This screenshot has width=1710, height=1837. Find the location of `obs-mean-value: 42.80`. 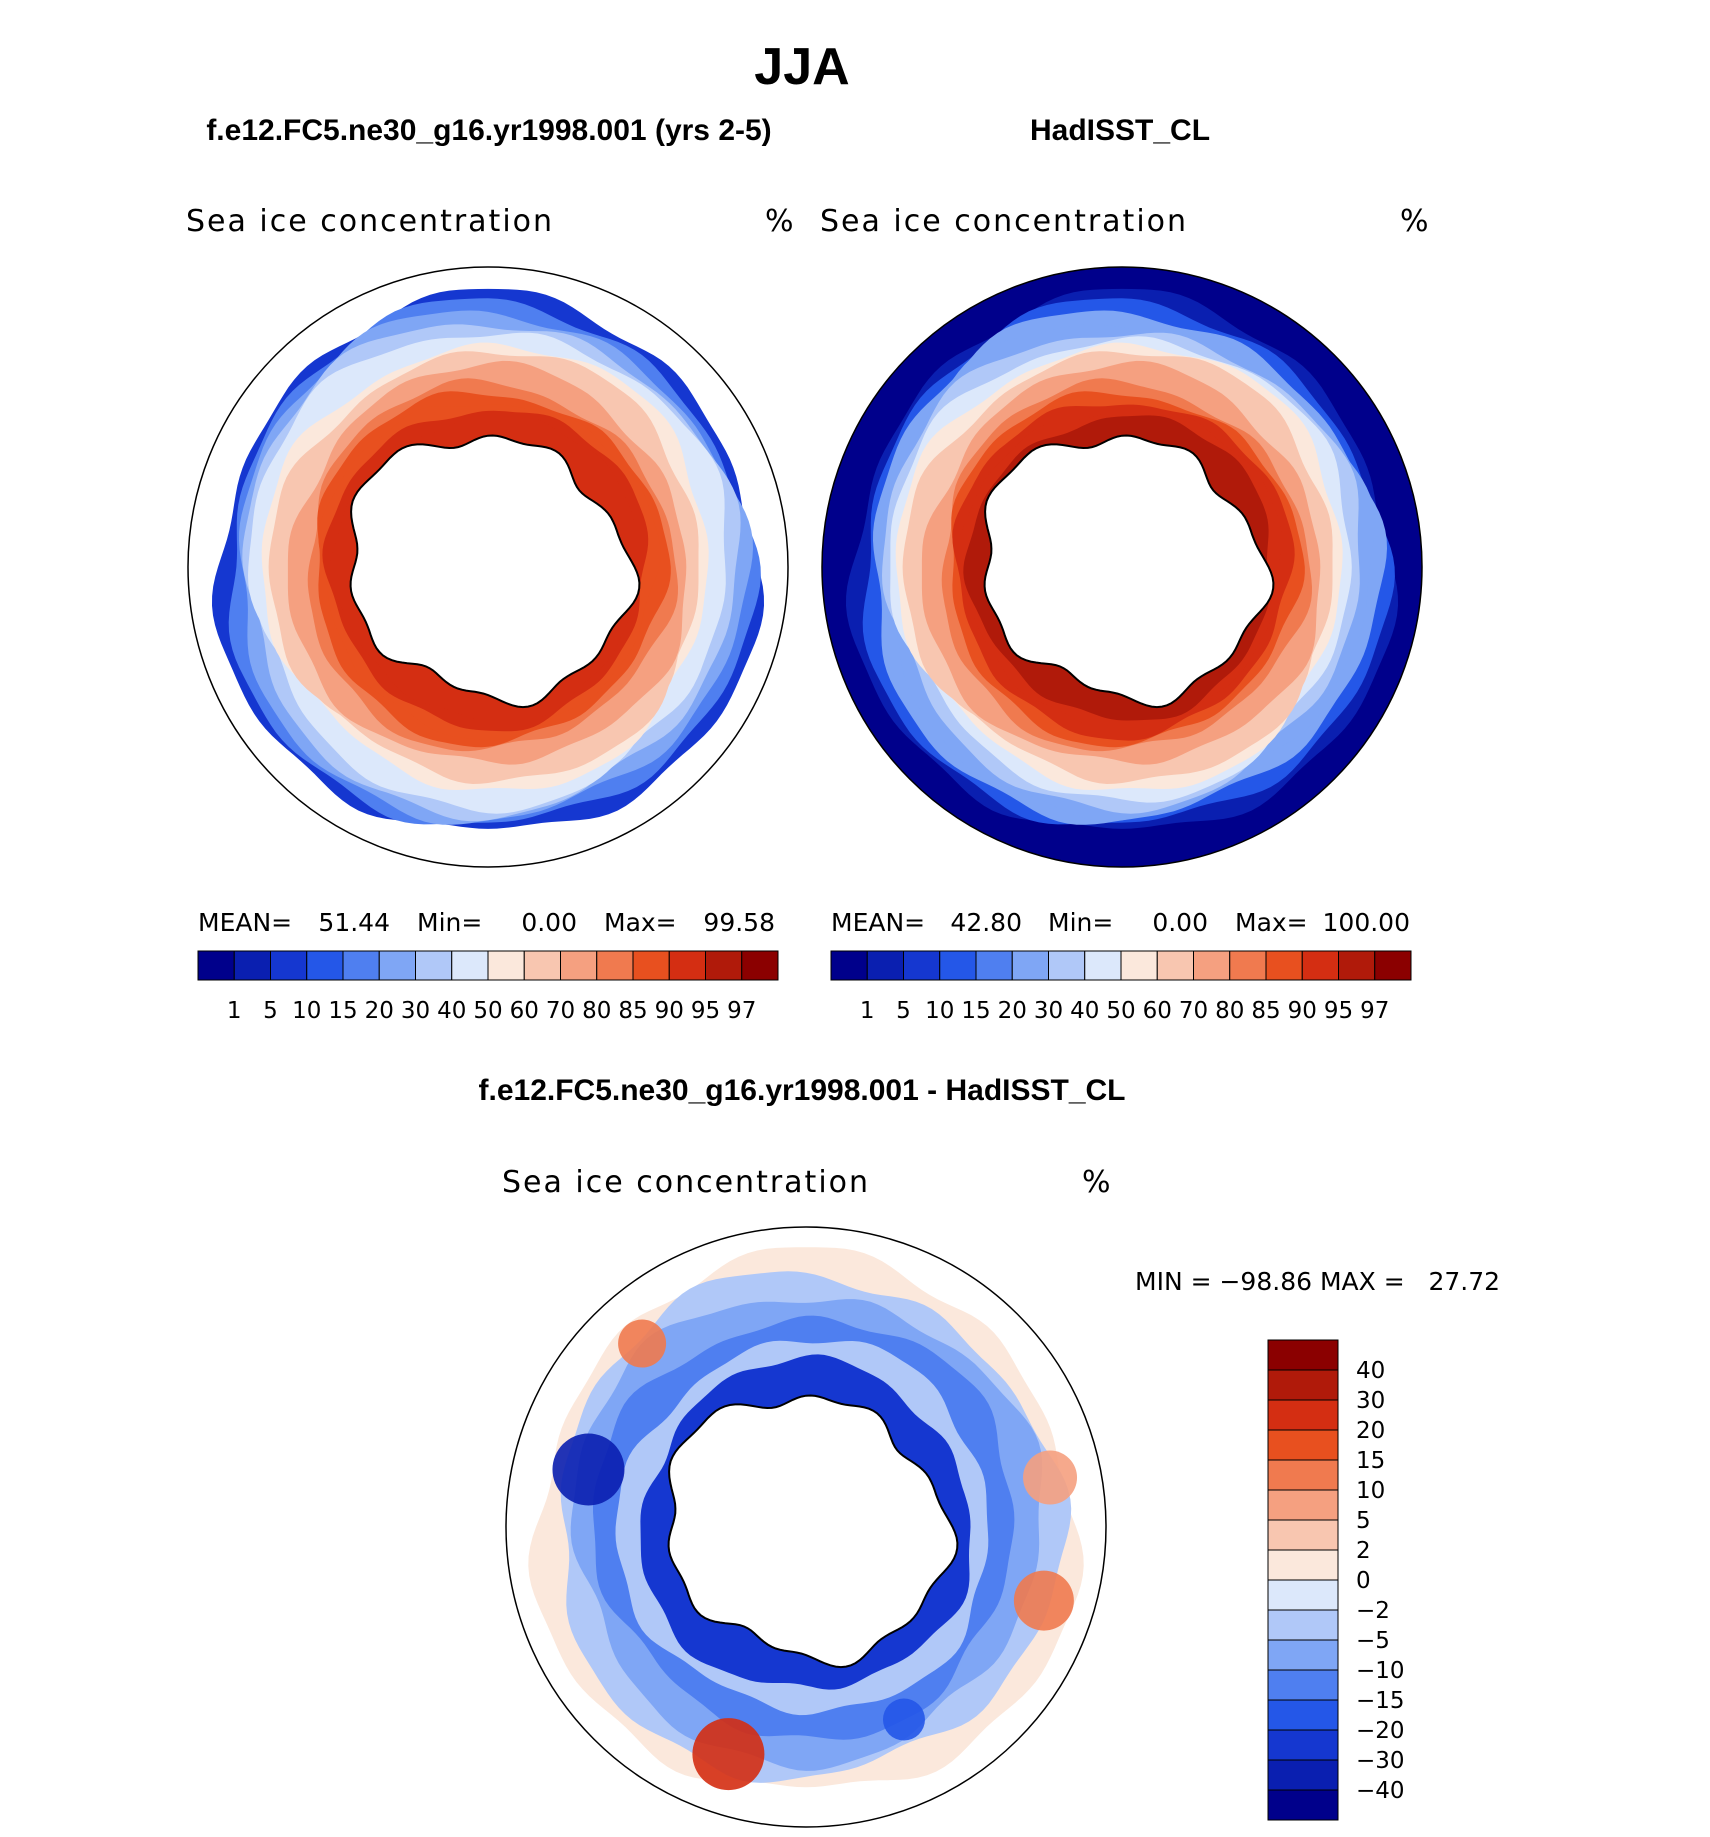

obs-mean-value: 42.80 is located at coordinates (986, 922).